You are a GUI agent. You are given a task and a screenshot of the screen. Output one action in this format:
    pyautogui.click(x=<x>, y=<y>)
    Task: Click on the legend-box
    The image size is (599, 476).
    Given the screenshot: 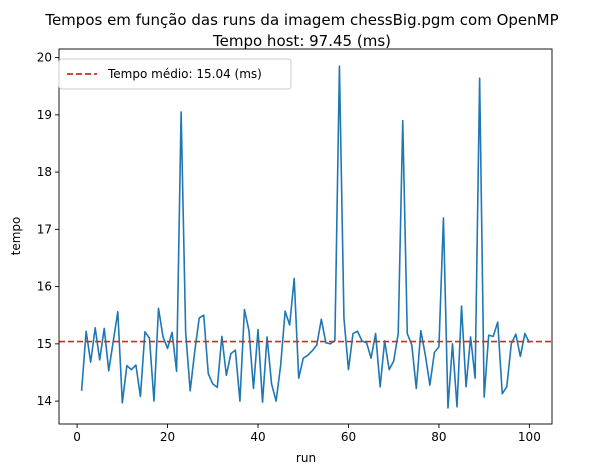 What is the action you would take?
    pyautogui.click(x=175, y=74)
    